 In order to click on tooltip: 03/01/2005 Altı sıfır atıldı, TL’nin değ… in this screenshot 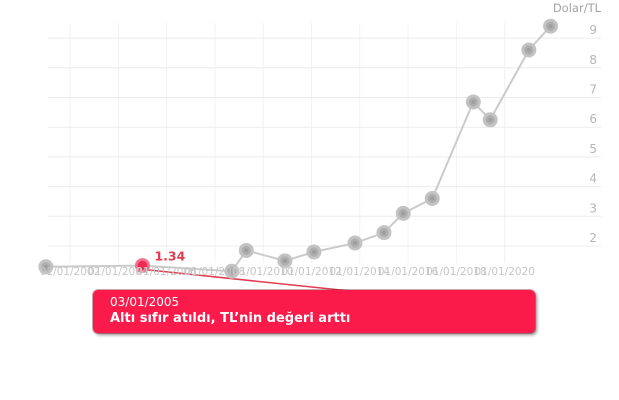, I will do `click(314, 311)`.